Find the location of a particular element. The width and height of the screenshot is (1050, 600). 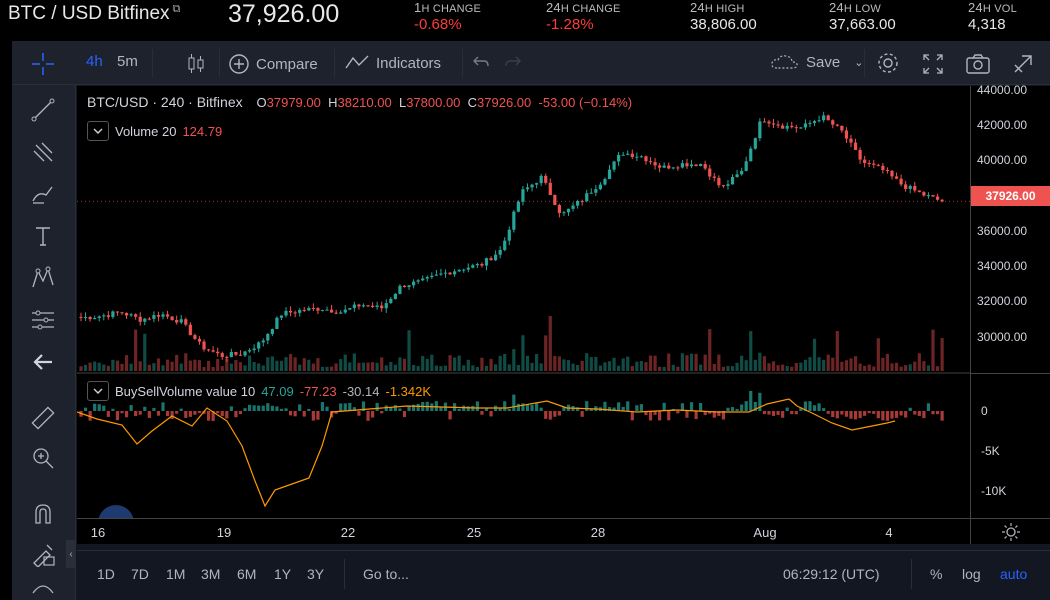

time-axis: 16 19 22 25 28 Aug 4 is located at coordinates (523, 531).